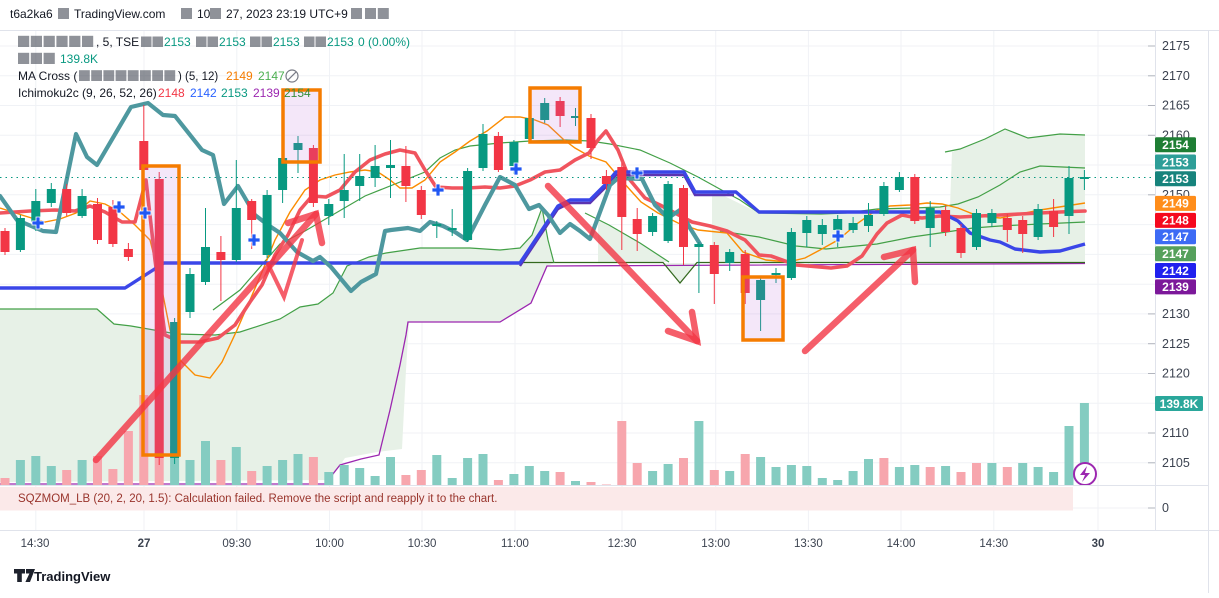  I want to click on svg-text: t6a2ka6, so click(31, 14).